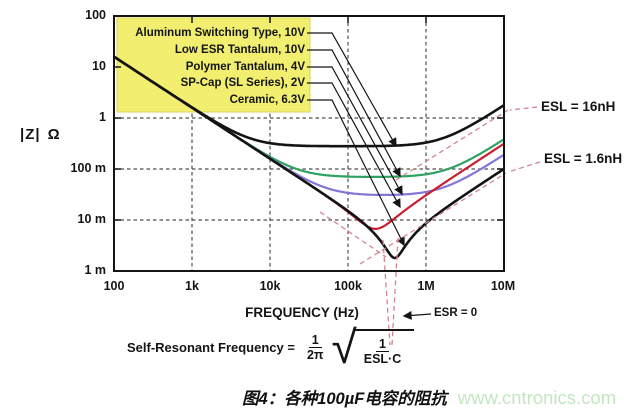 The image size is (640, 420). I want to click on legend-background, so click(213, 65).